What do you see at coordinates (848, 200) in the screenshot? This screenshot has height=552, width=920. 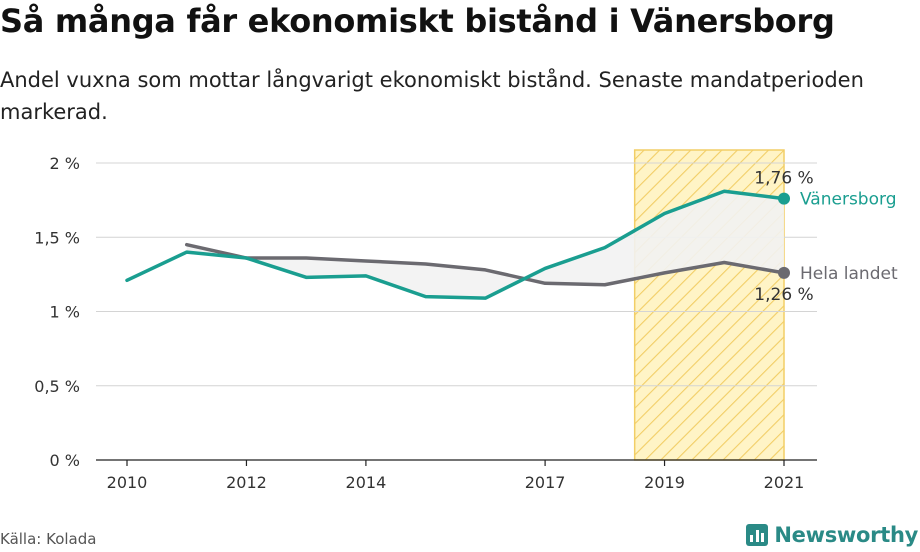 I see `series-name-vanersborg: Vänersborg` at bounding box center [848, 200].